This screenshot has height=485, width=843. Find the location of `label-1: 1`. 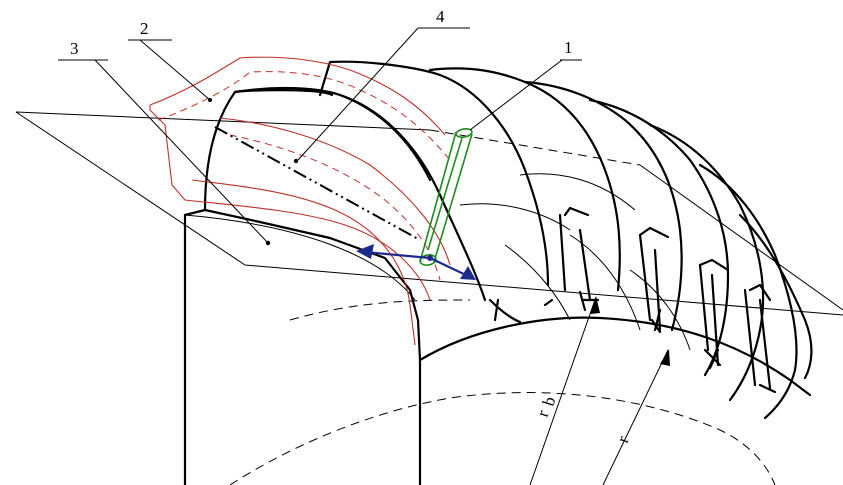

label-1: 1 is located at coordinates (568, 47).